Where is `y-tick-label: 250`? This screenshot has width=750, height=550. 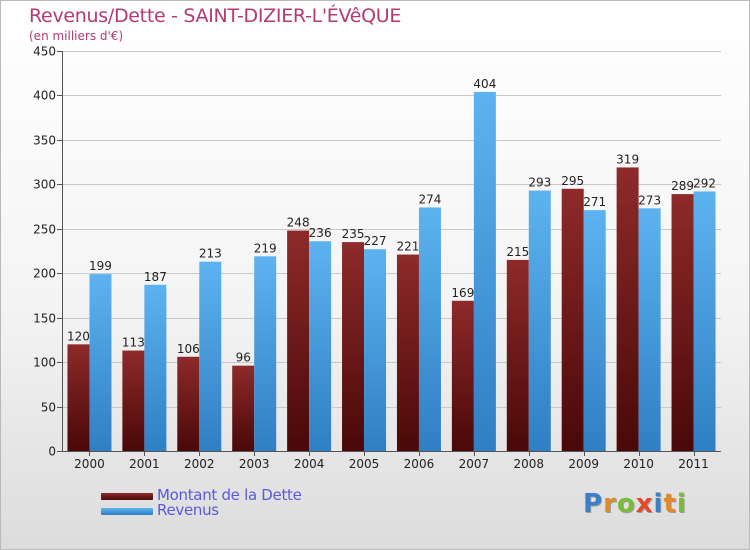
y-tick-label: 250 is located at coordinates (44, 230).